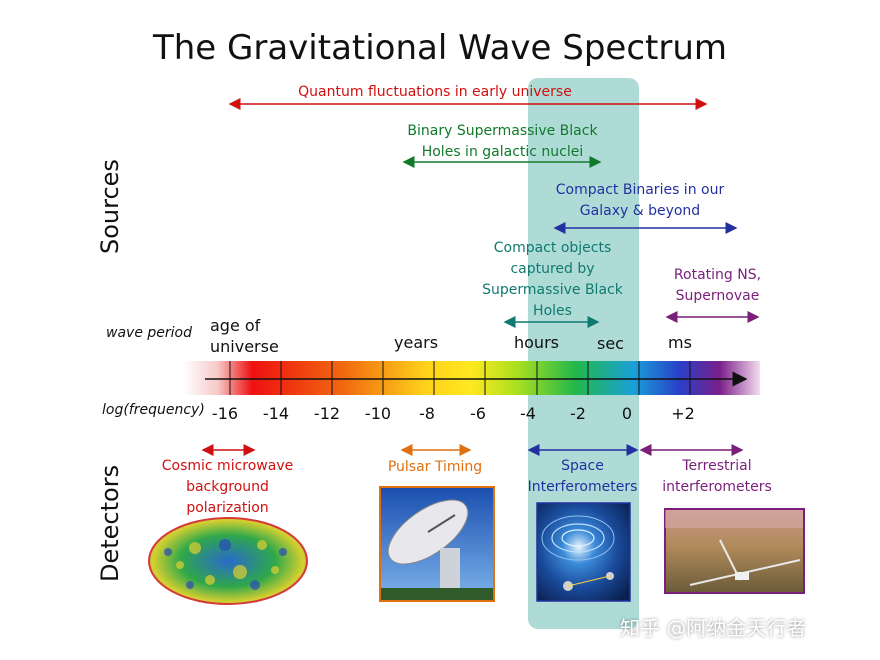  What do you see at coordinates (244, 336) in the screenshot?
I see `period-age-of-universe: age of universe` at bounding box center [244, 336].